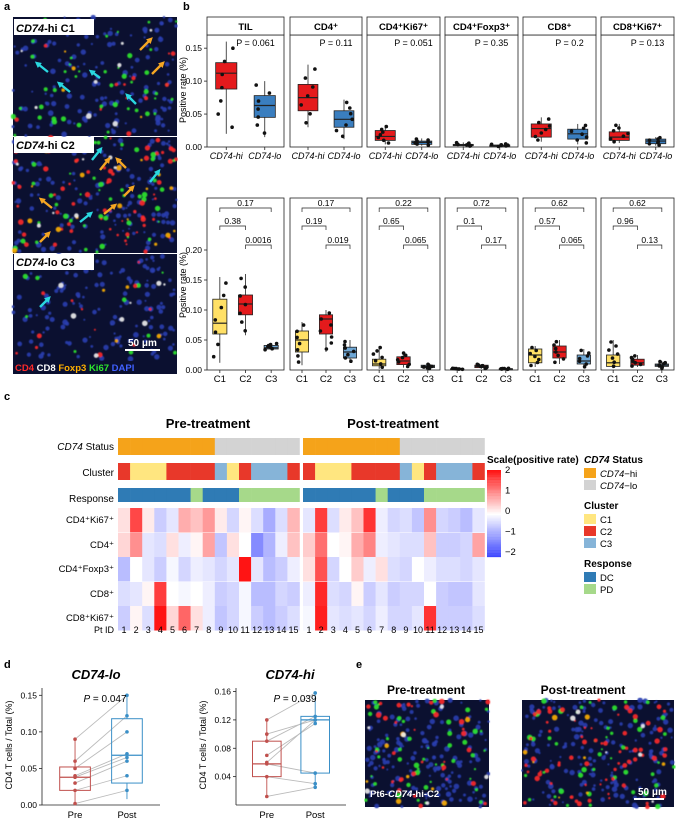 The width and height of the screenshot is (676, 827). I want to click on response-cell, so click(357, 495).